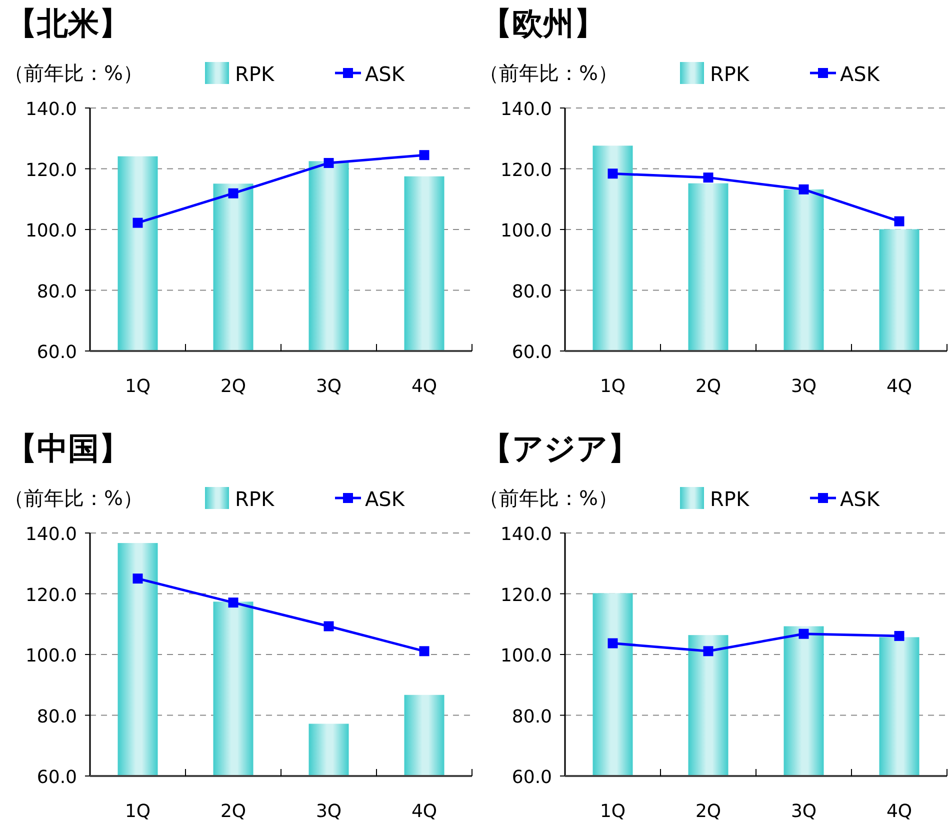 Image resolution: width=950 pixels, height=822 pixels. Describe the element at coordinates (560, 449) in the screenshot. I see `chart-title: 【アジア】` at that location.